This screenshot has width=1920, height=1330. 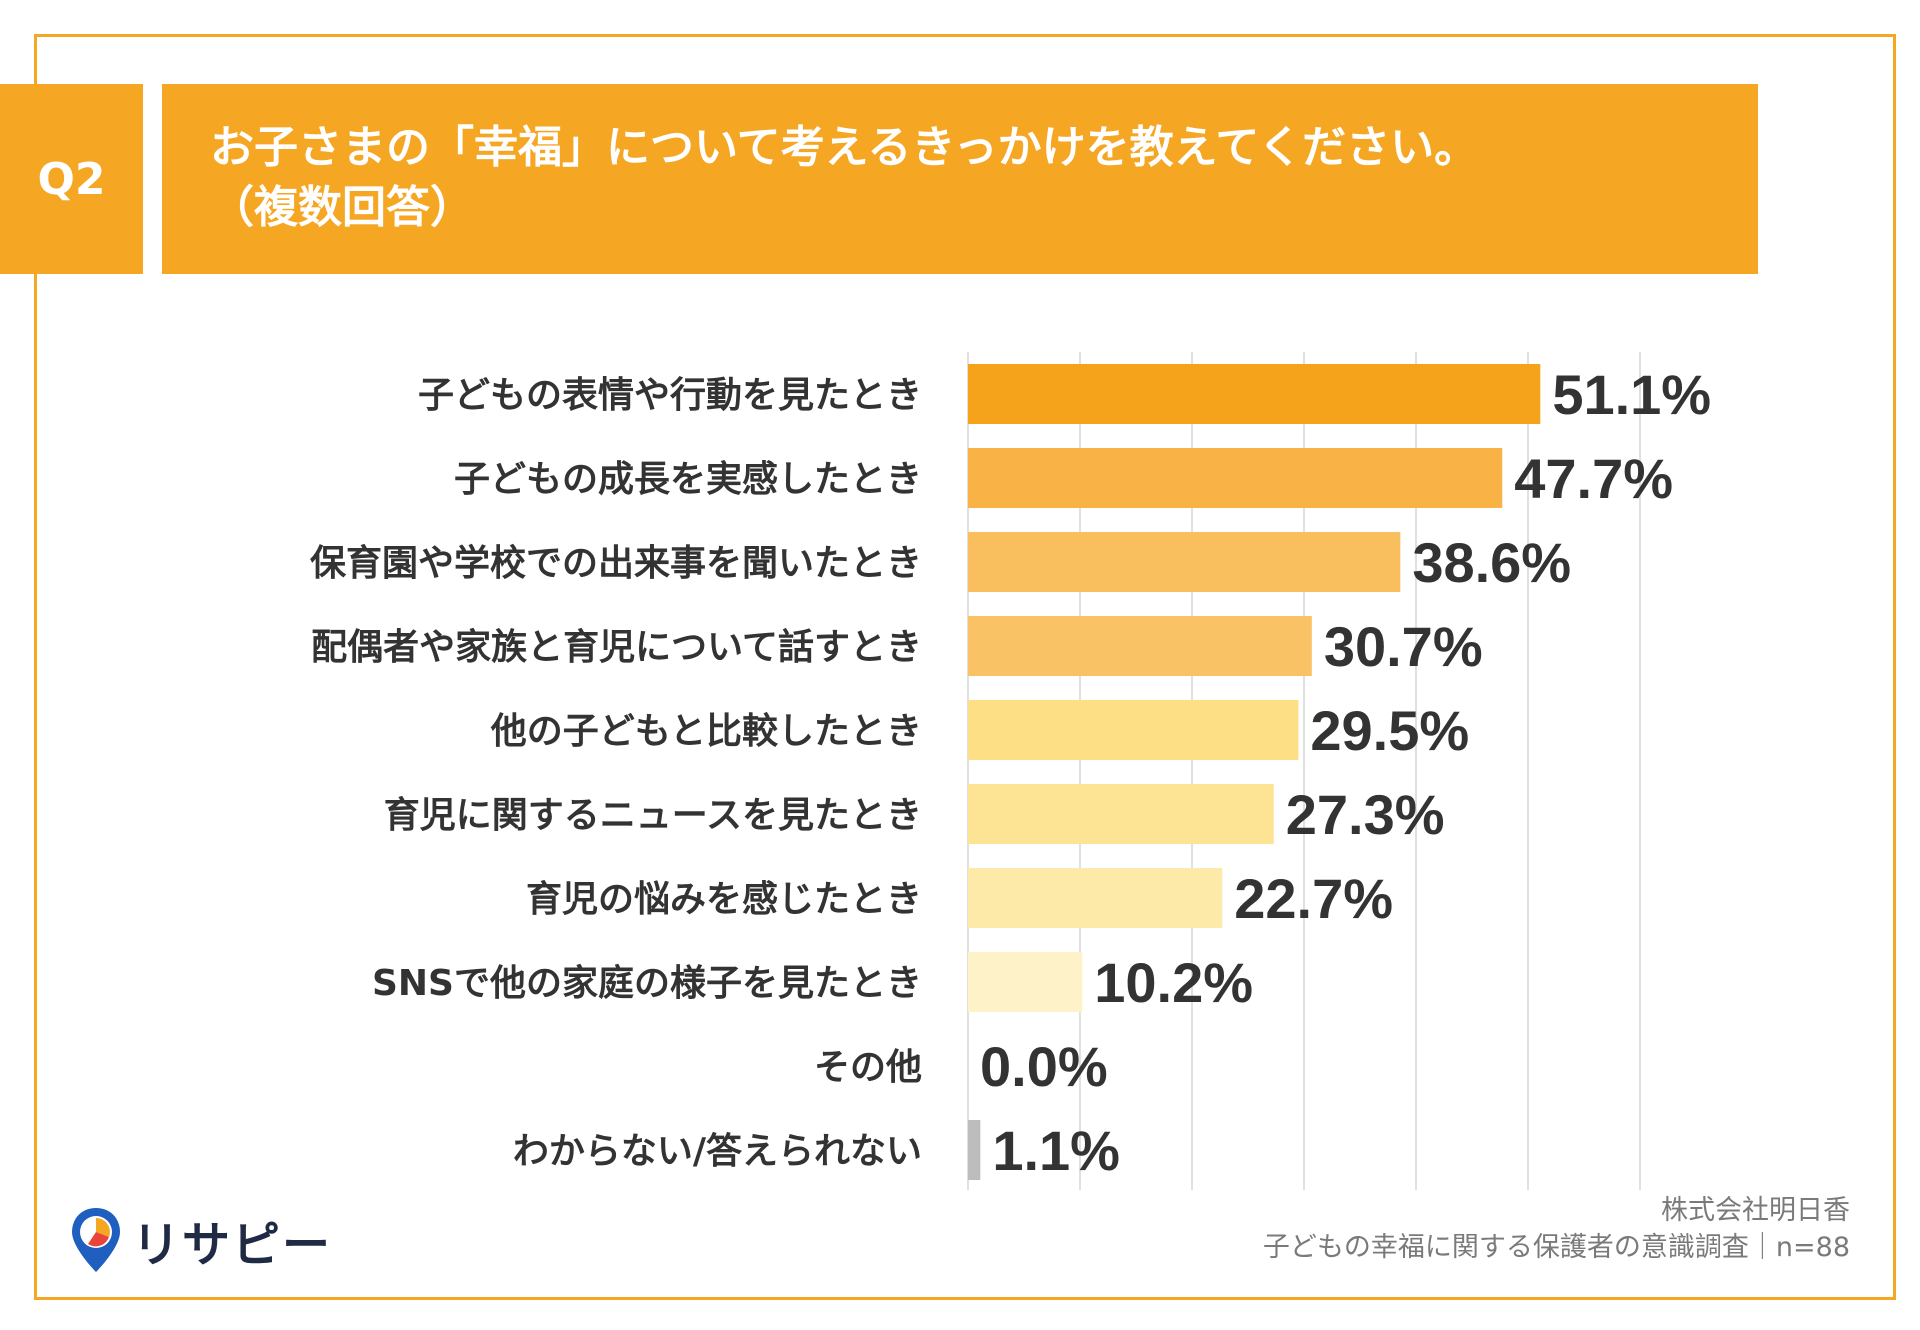 What do you see at coordinates (868, 1067) in the screenshot?
I see `category-label: その他` at bounding box center [868, 1067].